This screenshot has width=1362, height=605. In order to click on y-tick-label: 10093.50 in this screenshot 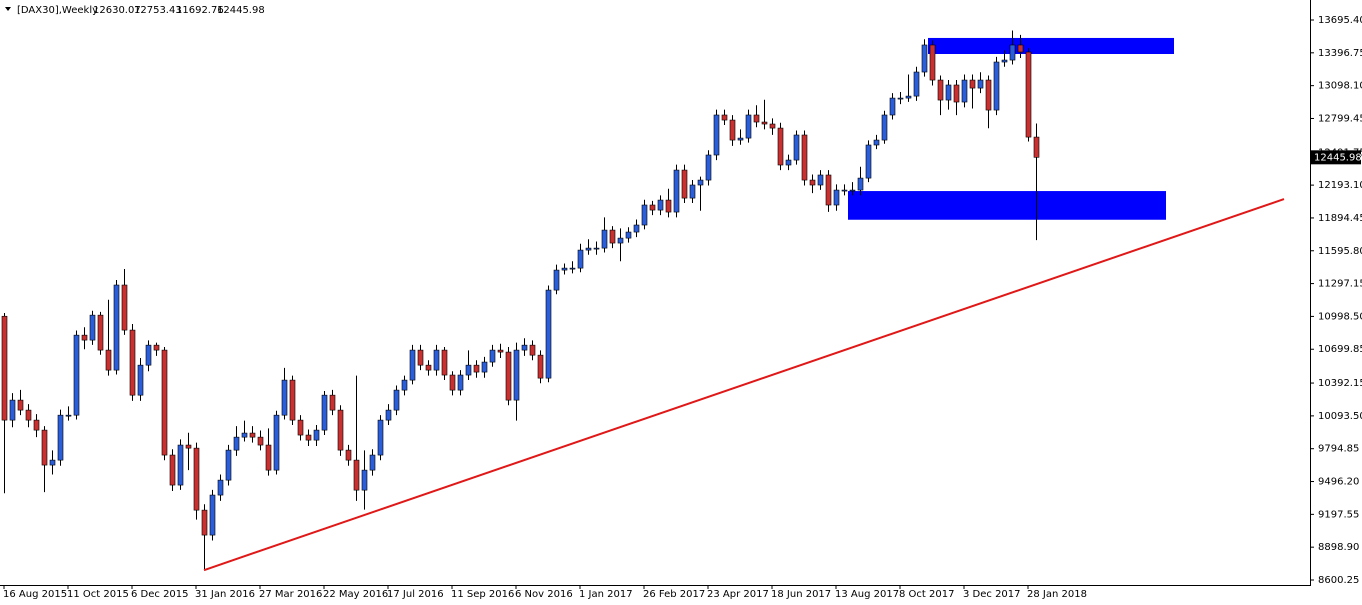, I will do `click(1340, 416)`.